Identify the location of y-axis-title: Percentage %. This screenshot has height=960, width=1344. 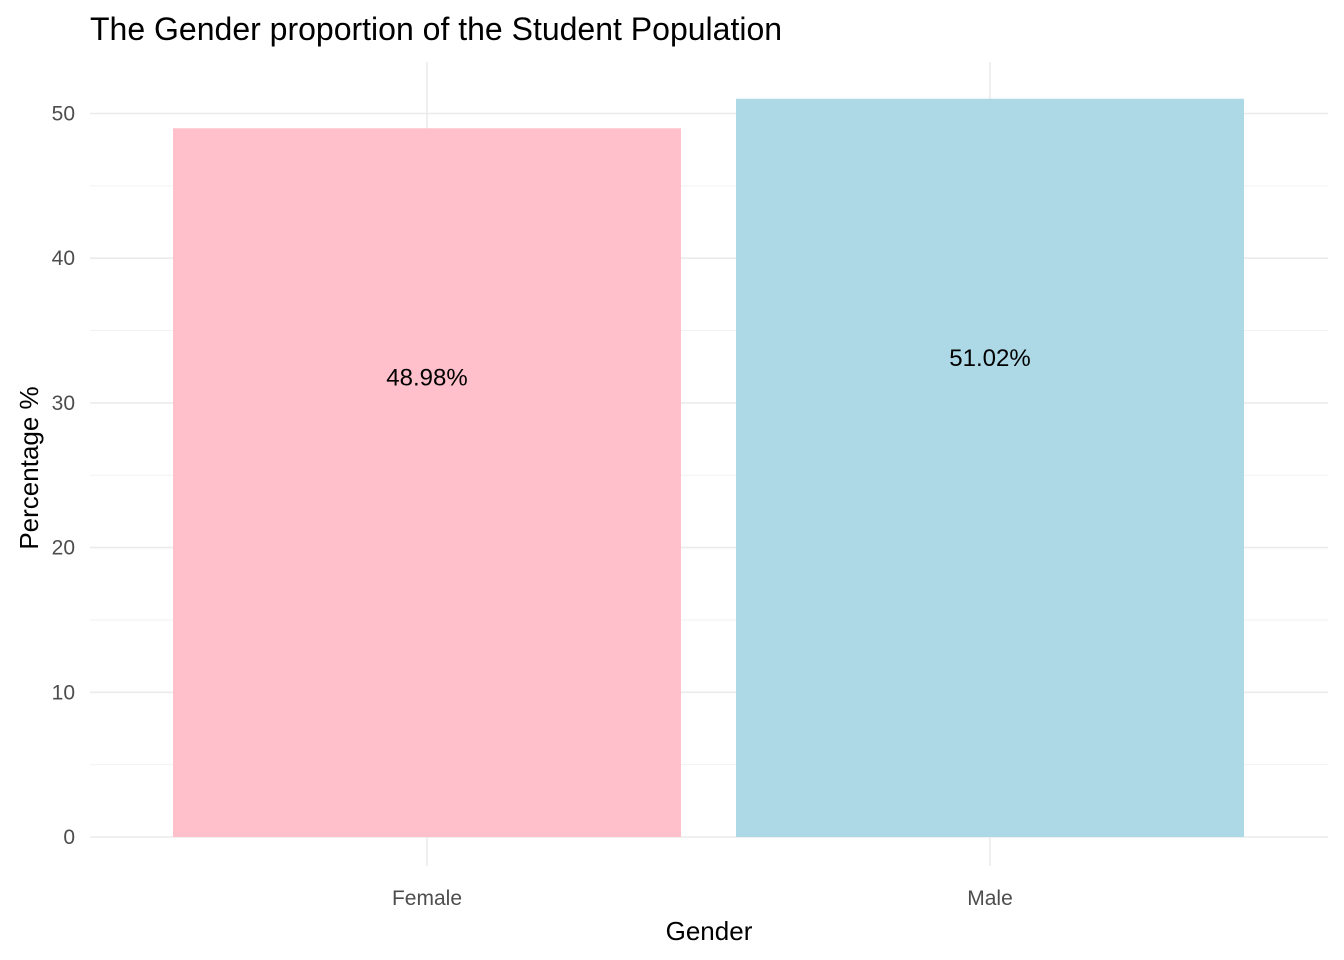
(29, 467).